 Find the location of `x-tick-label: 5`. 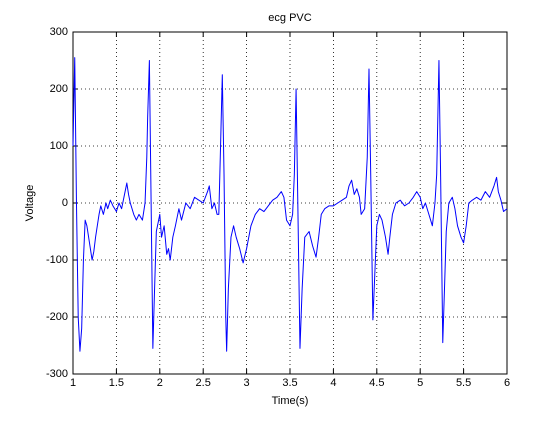

x-tick-label: 5 is located at coordinates (420, 383).